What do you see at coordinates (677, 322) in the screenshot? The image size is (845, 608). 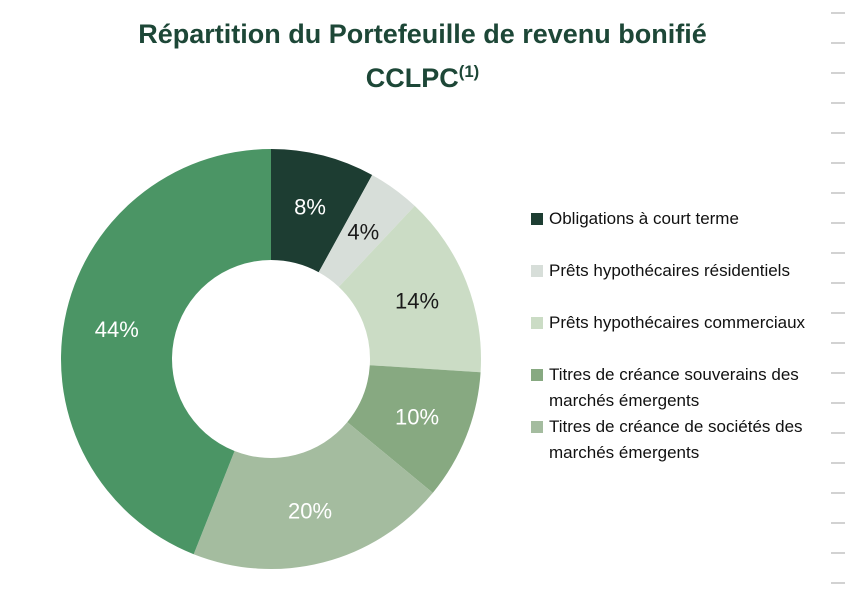 I see `legend-label: Prêts hypothécaires commerciaux` at bounding box center [677, 322].